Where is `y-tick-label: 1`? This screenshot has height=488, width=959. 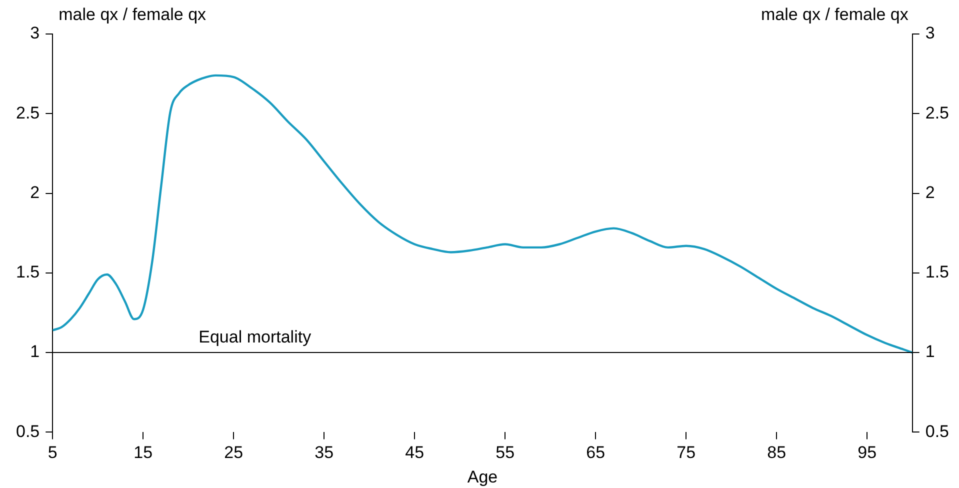
y-tick-label: 1 is located at coordinates (35, 352).